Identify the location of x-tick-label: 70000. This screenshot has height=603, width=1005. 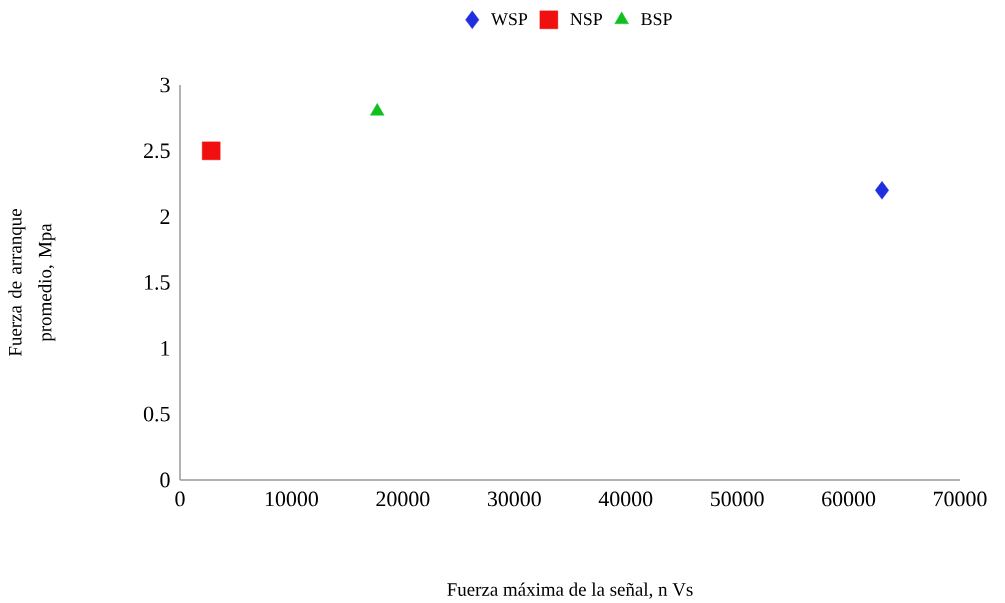
(960, 499).